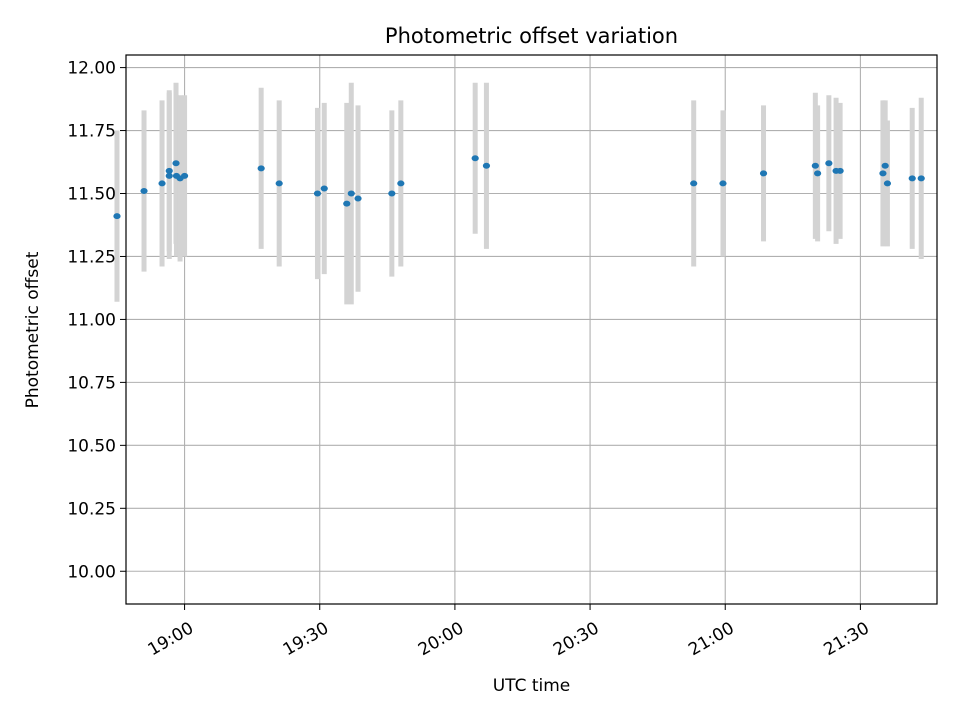  Describe the element at coordinates (531, 36) in the screenshot. I see `chart-title: Photometric offset variation` at that location.